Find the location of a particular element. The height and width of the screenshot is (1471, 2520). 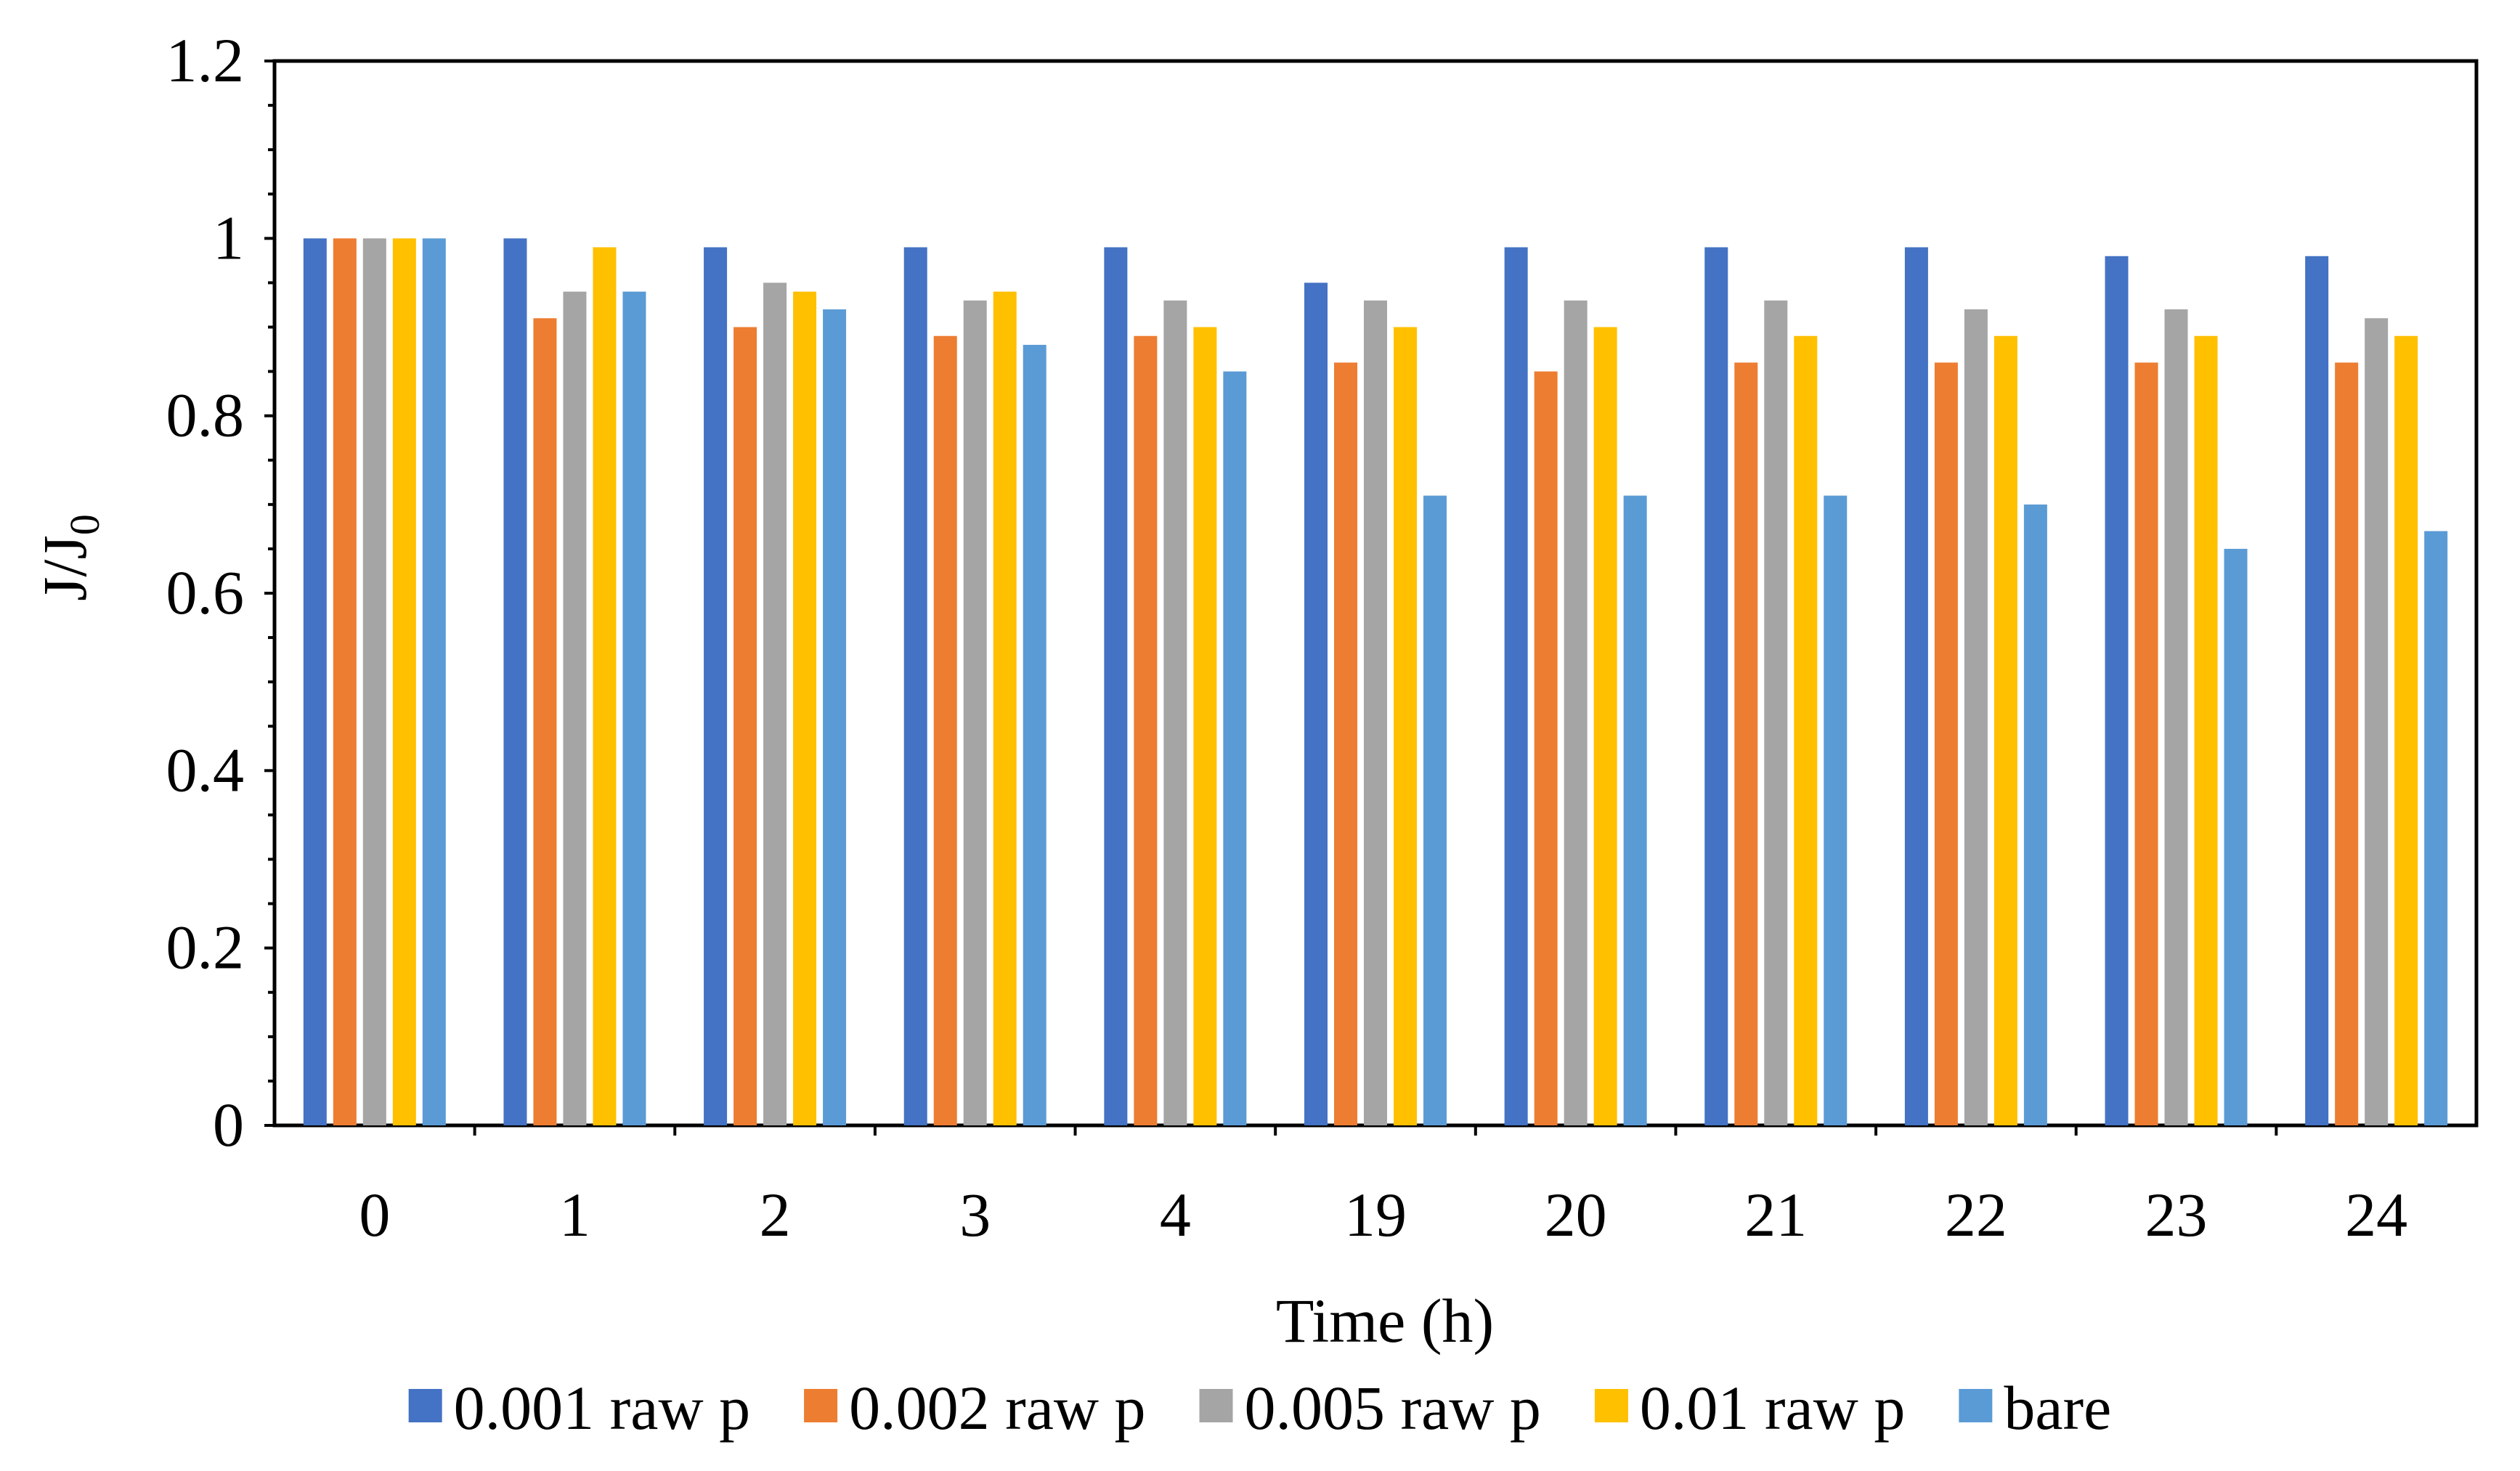

legend-label: 0.01 raw p is located at coordinates (1772, 1408).